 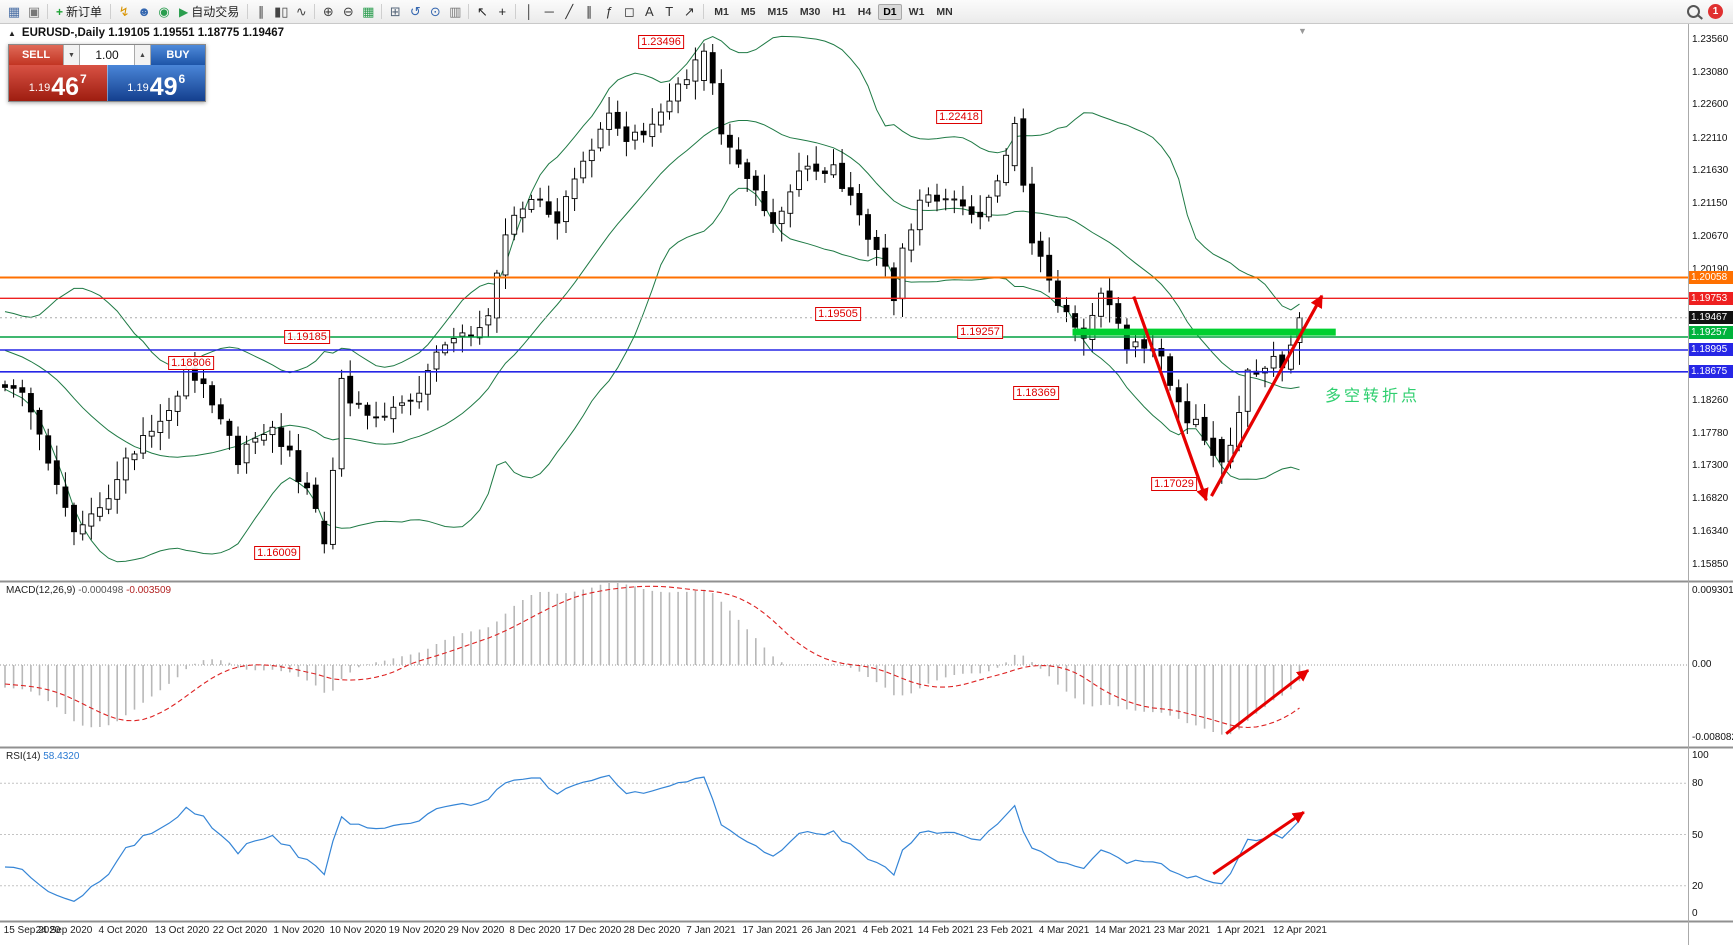 What do you see at coordinates (864, 11) in the screenshot?
I see `timeframe-button-h4: H4` at bounding box center [864, 11].